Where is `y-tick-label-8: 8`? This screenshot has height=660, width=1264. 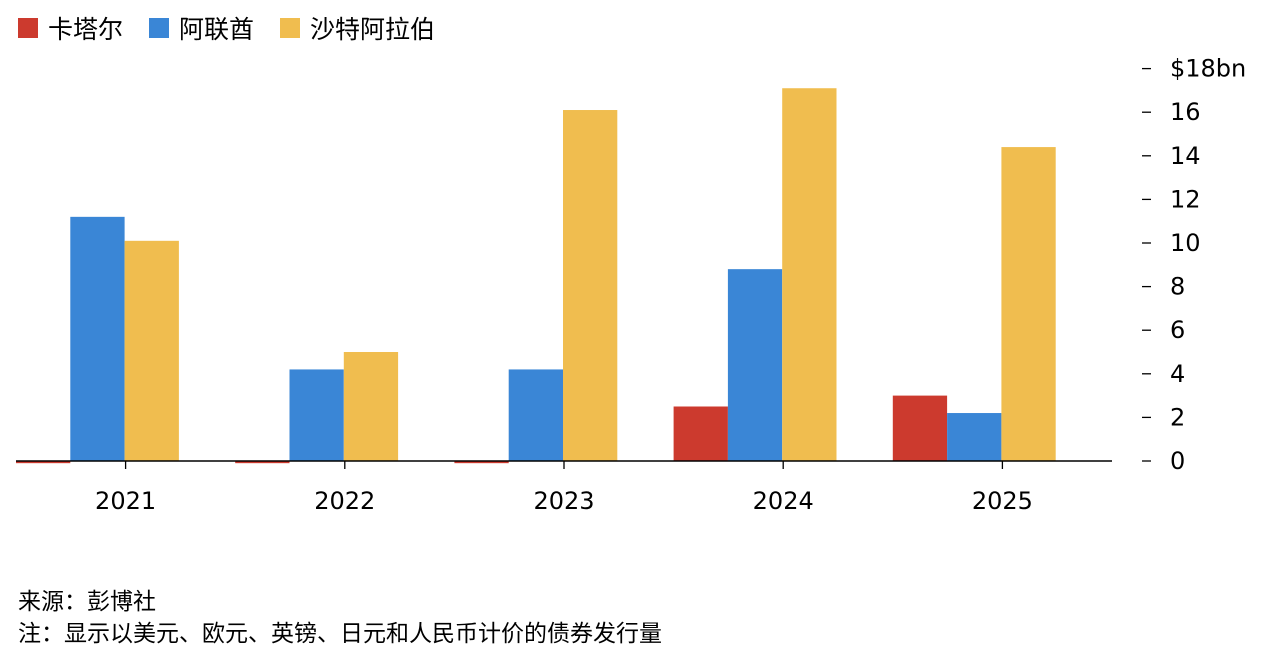 y-tick-label-8: 8 is located at coordinates (1177, 287).